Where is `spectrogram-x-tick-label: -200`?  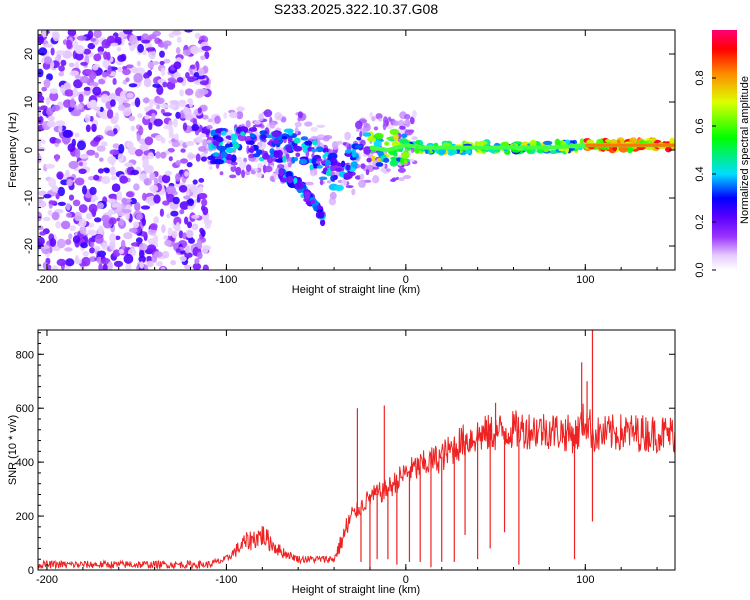 spectrogram-x-tick-label: -200 is located at coordinates (47, 280).